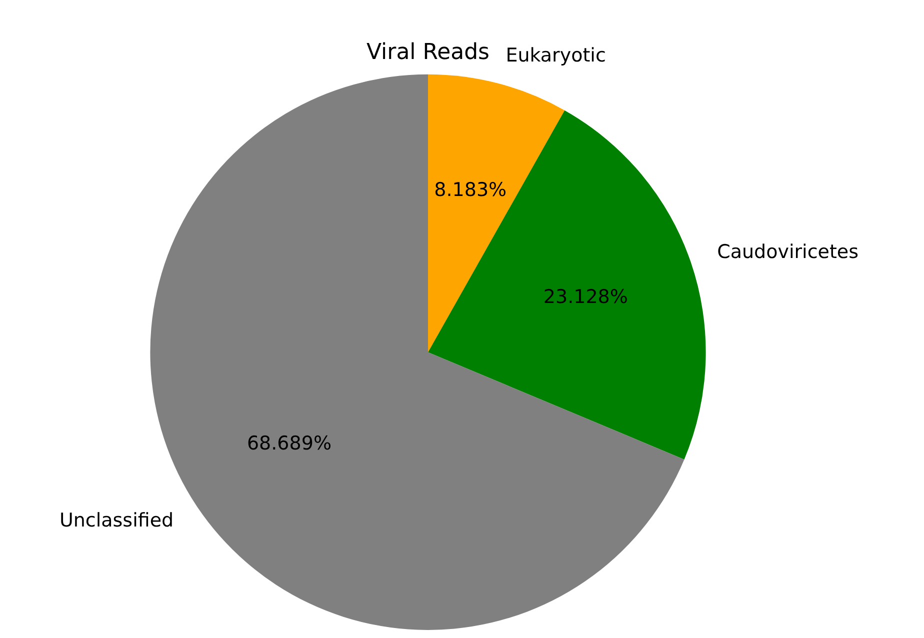  What do you see at coordinates (585, 297) in the screenshot?
I see `data-label: 23.128%` at bounding box center [585, 297].